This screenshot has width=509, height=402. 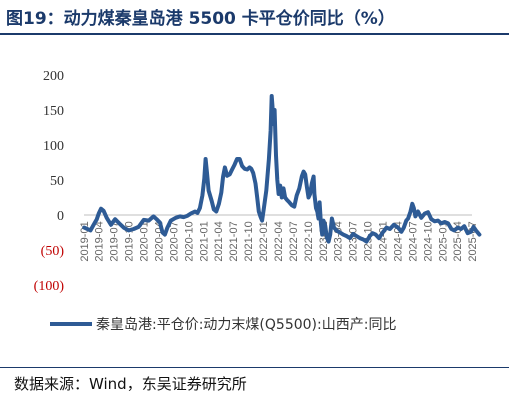 I want to click on x-tick-label: 2021-07, so click(x=234, y=241).